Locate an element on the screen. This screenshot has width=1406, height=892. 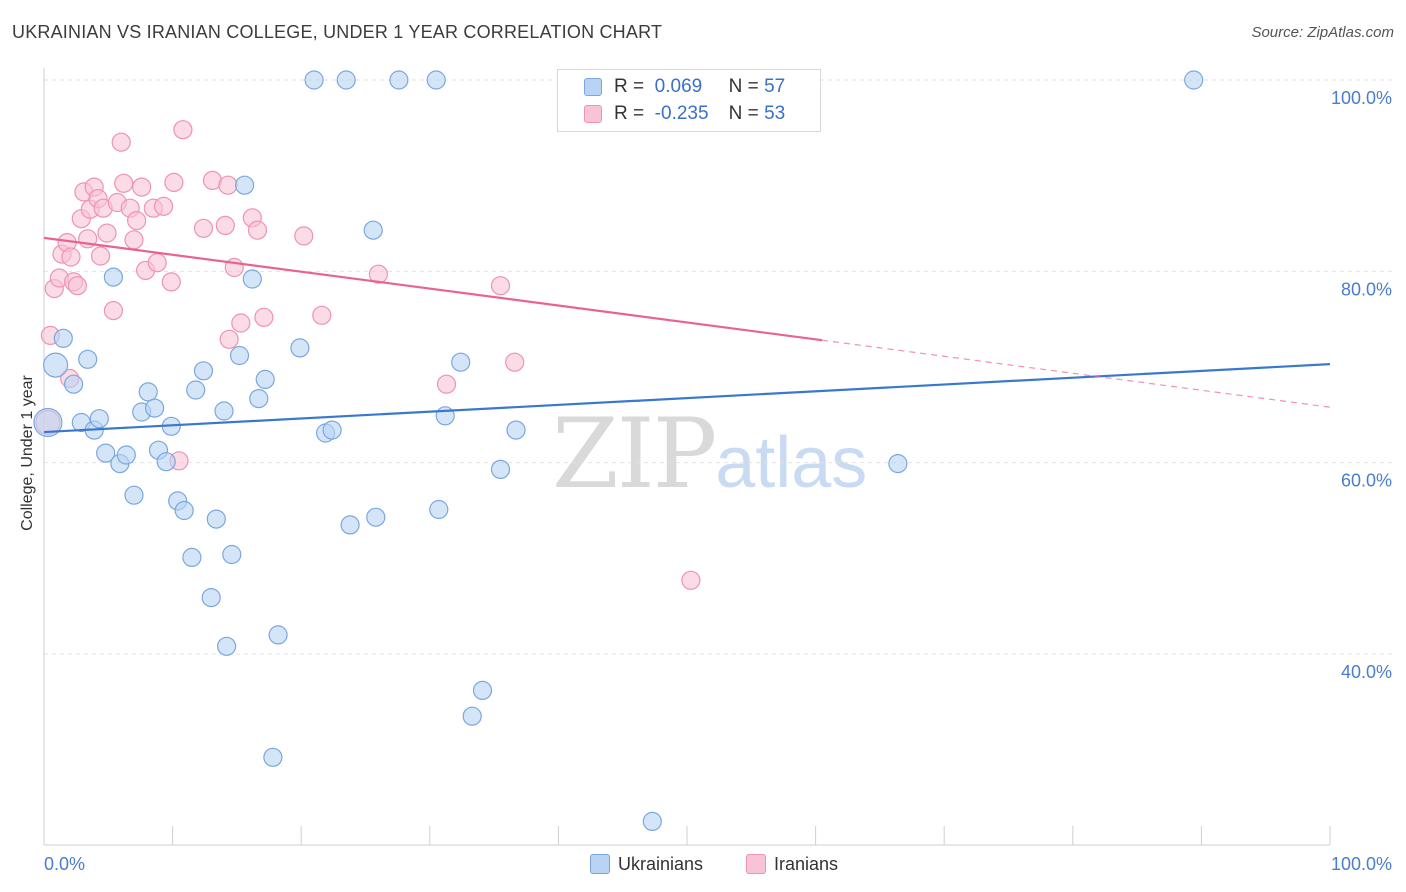
iranians-trend-line is located at coordinates (433, 289).